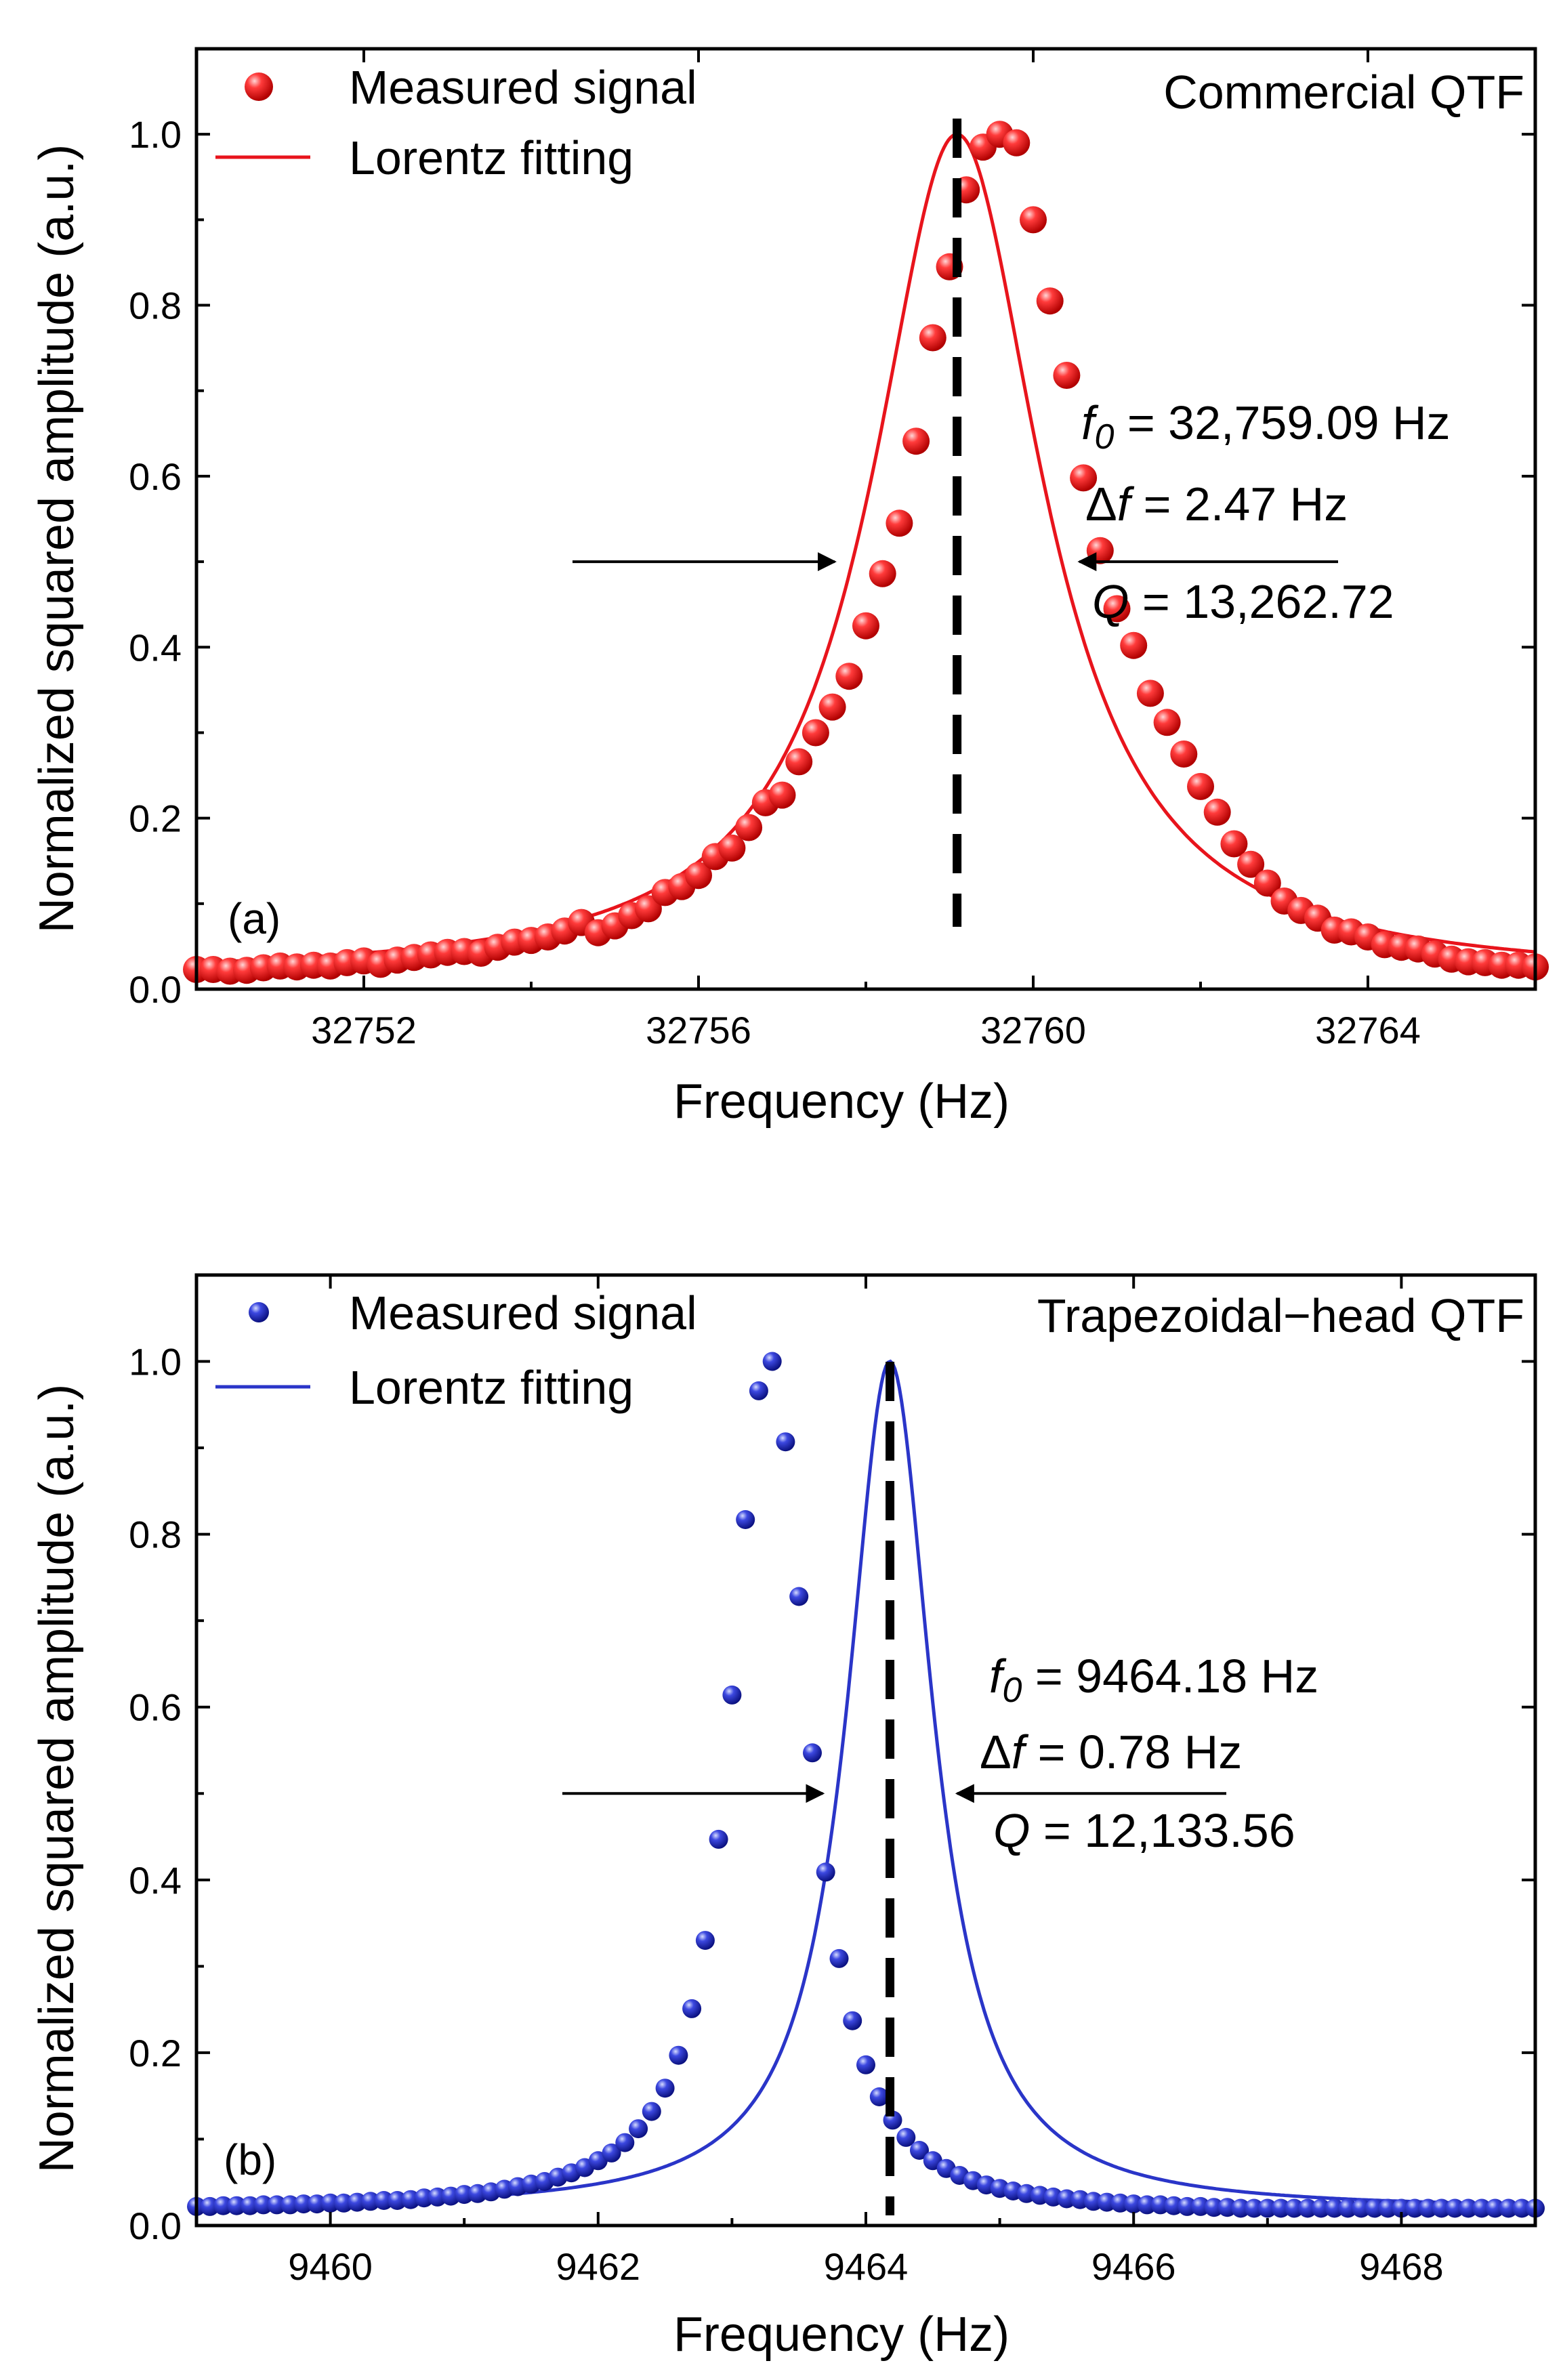 The width and height of the screenshot is (1561, 2380). I want to click on panel-a-legend-label-fit: Lorentz fitting, so click(491, 158).